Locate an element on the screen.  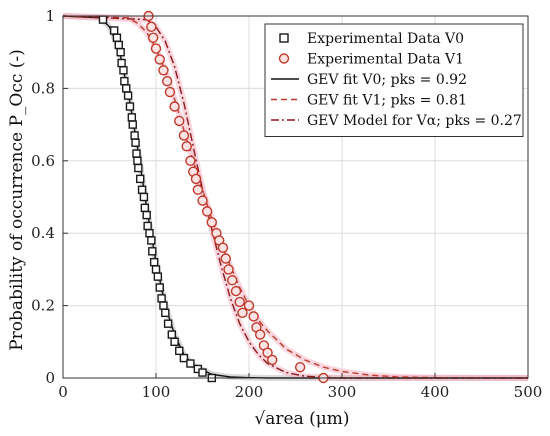
y-tick-label: 0.6 is located at coordinates (43, 161).